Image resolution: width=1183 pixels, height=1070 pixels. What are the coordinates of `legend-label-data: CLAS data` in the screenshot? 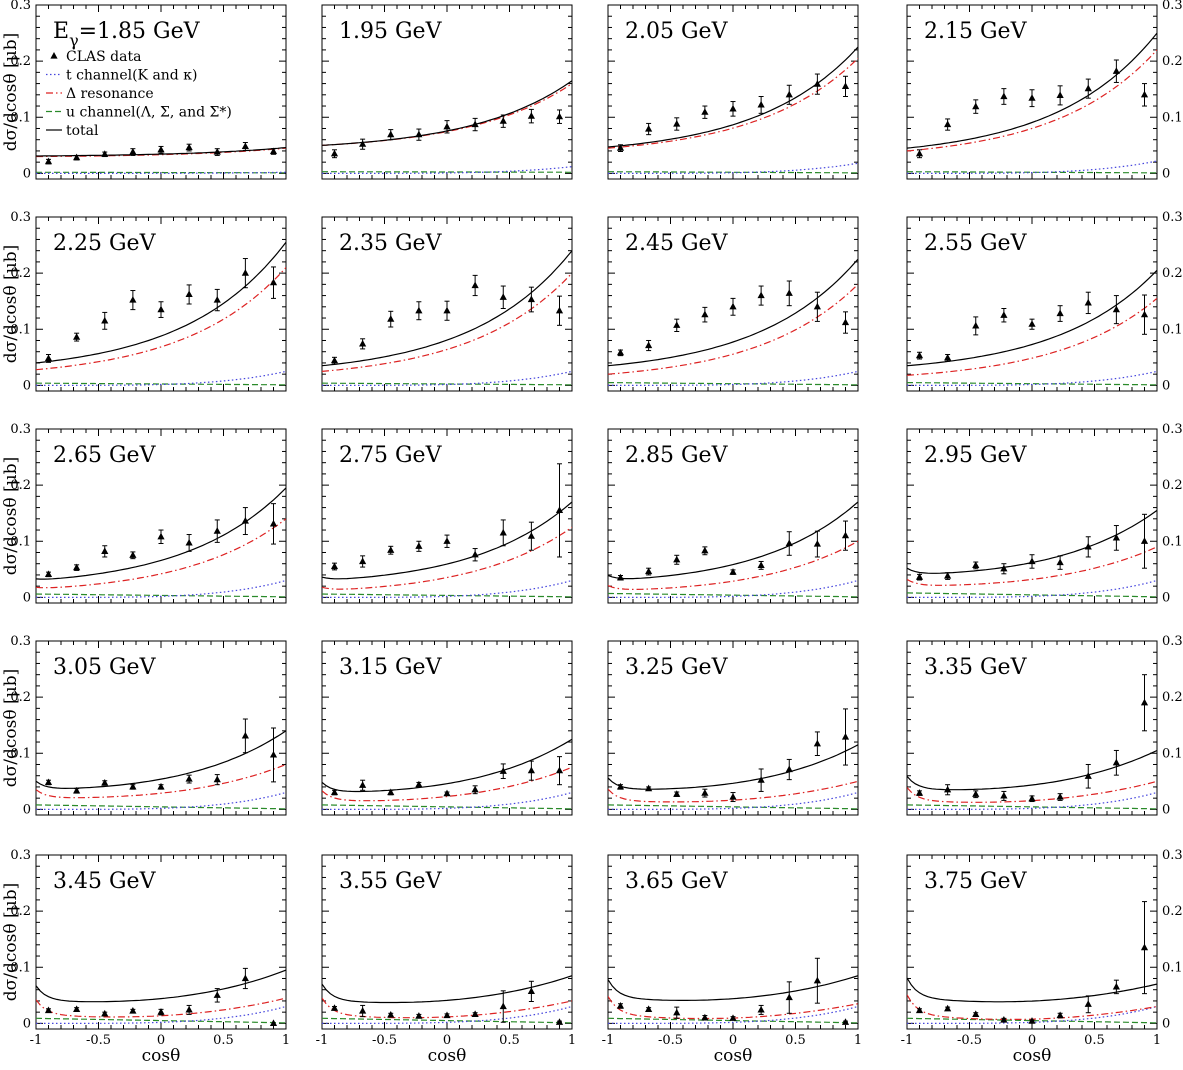 It's located at (103, 57).